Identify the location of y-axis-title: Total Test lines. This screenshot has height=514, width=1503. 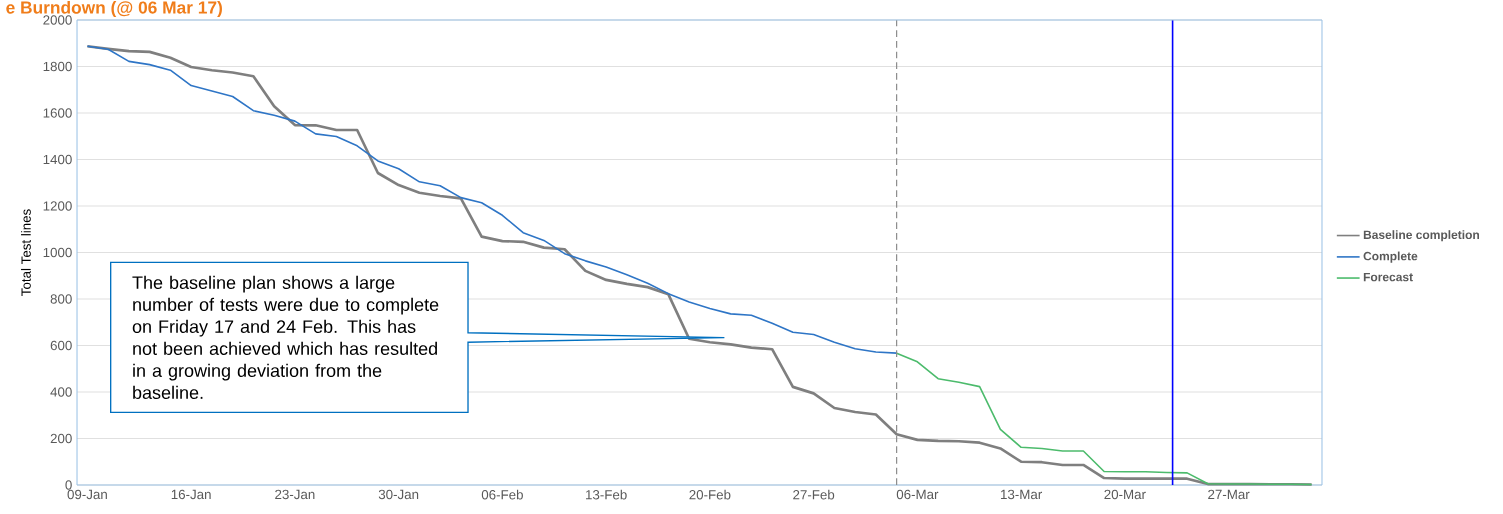
(26, 252).